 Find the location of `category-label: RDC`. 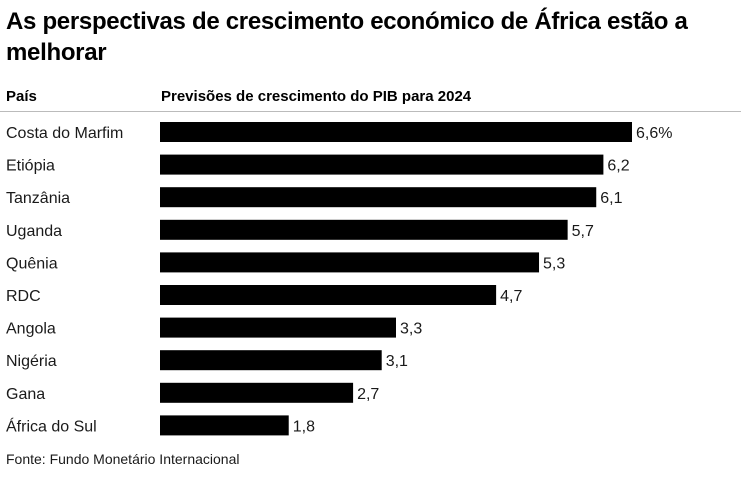

category-label: RDC is located at coordinates (23, 296).